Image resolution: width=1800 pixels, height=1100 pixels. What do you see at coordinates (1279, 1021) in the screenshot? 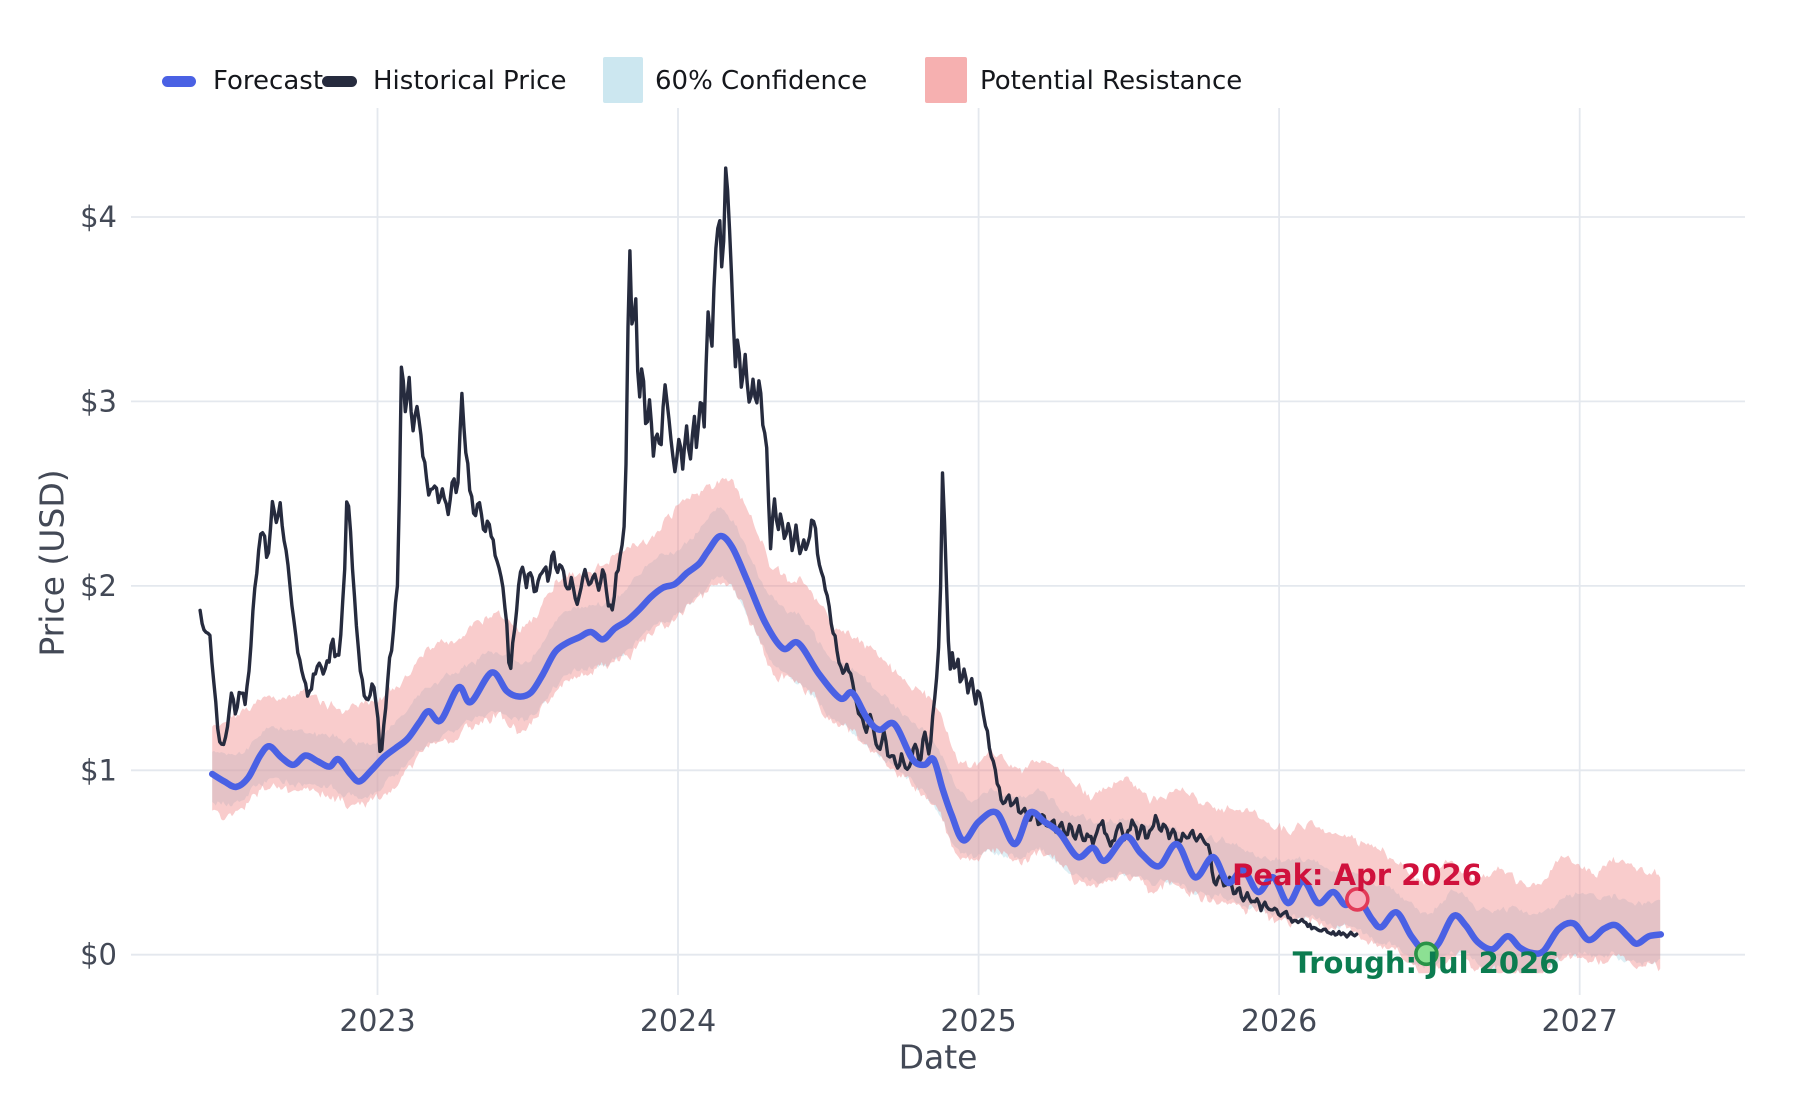
I see `x-tick-label: 2026` at bounding box center [1279, 1021].